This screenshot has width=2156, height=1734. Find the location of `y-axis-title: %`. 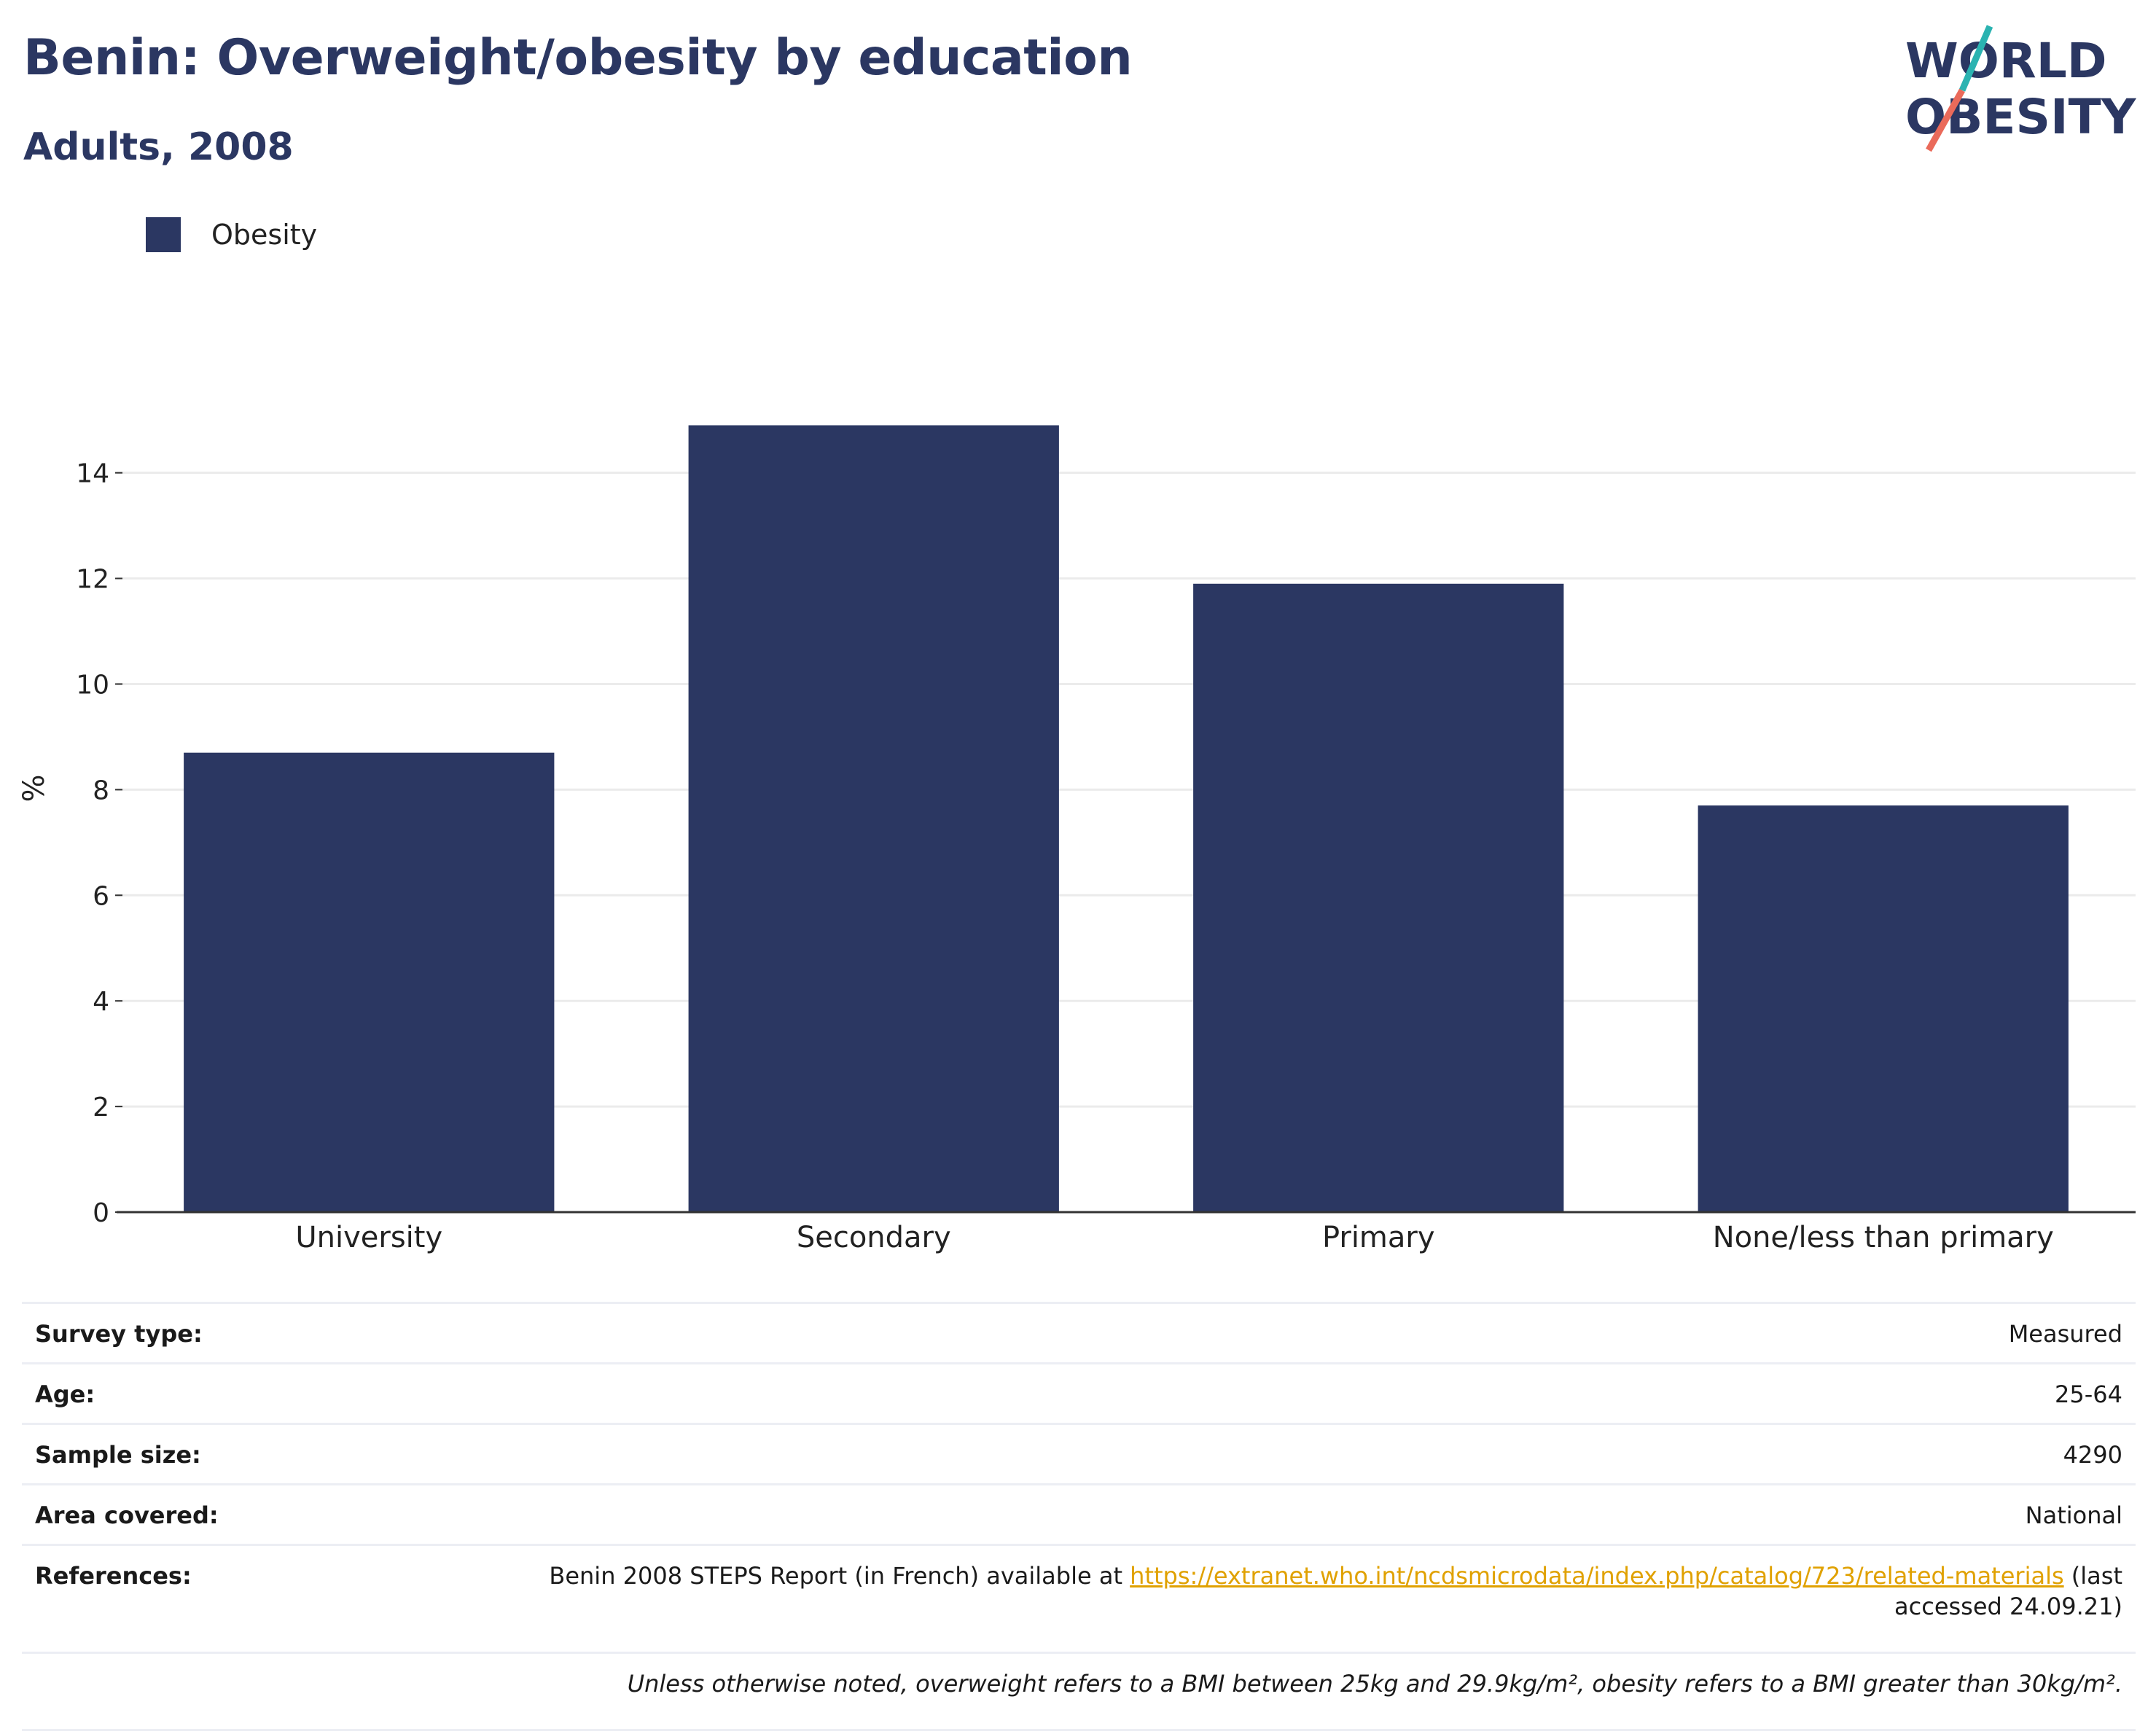

y-axis-title: % is located at coordinates (34, 788).